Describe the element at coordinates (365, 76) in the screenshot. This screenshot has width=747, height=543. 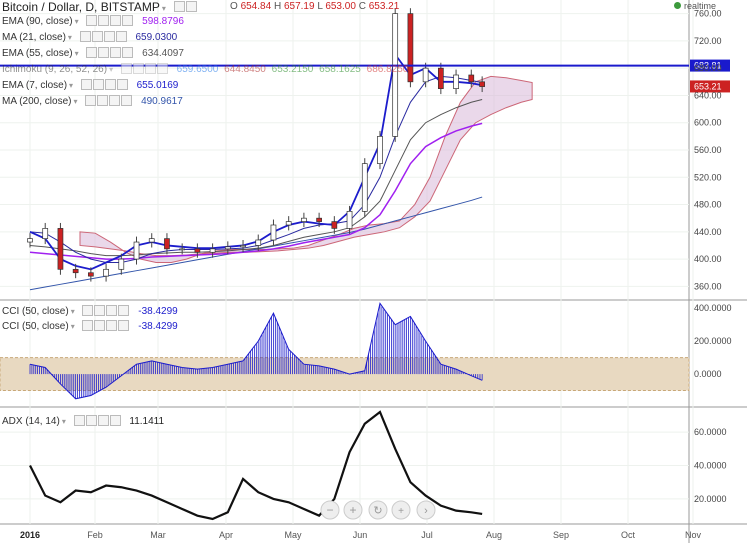
I see `price-lines: 683.81 653.21` at that location.